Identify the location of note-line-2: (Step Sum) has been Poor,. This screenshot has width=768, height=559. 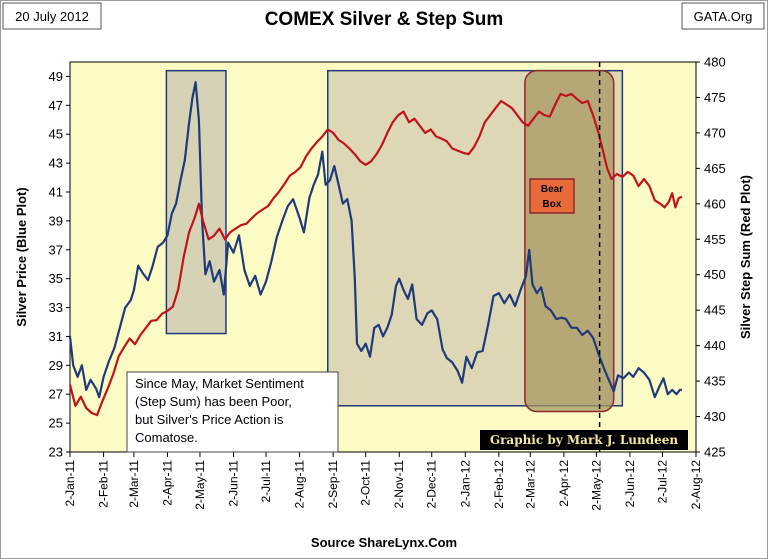
(213, 401).